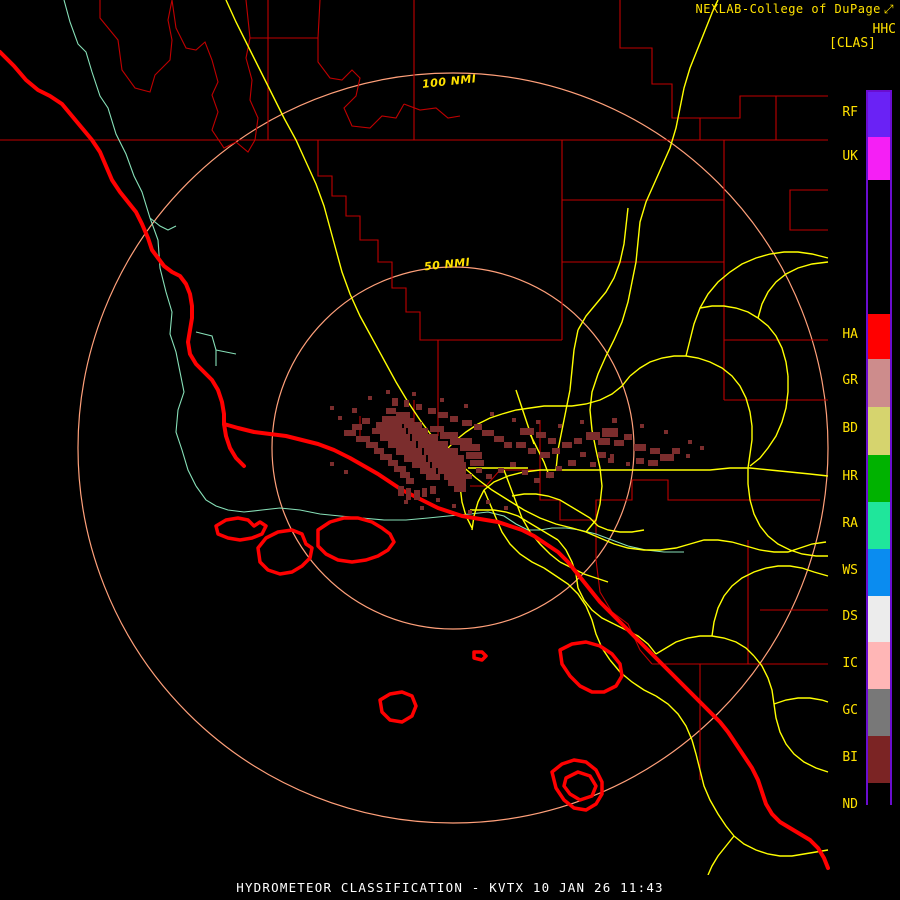 The height and width of the screenshot is (900, 900). I want to click on color-scale-bar, so click(879, 460).